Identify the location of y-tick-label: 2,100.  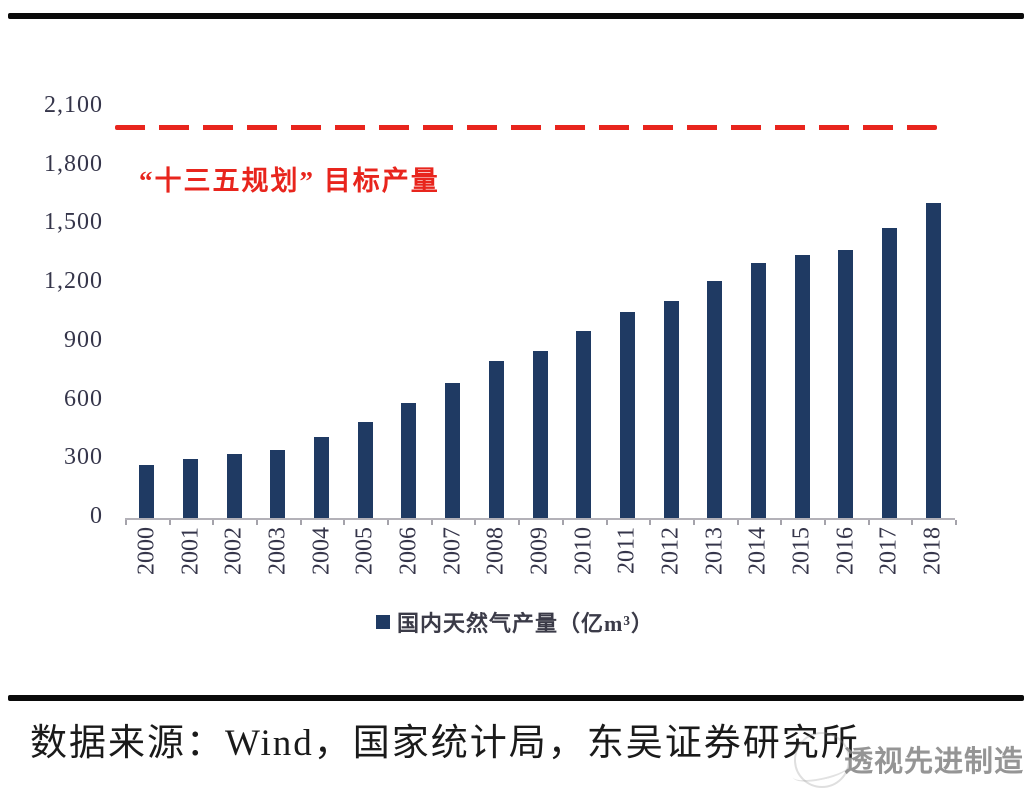
(73, 105).